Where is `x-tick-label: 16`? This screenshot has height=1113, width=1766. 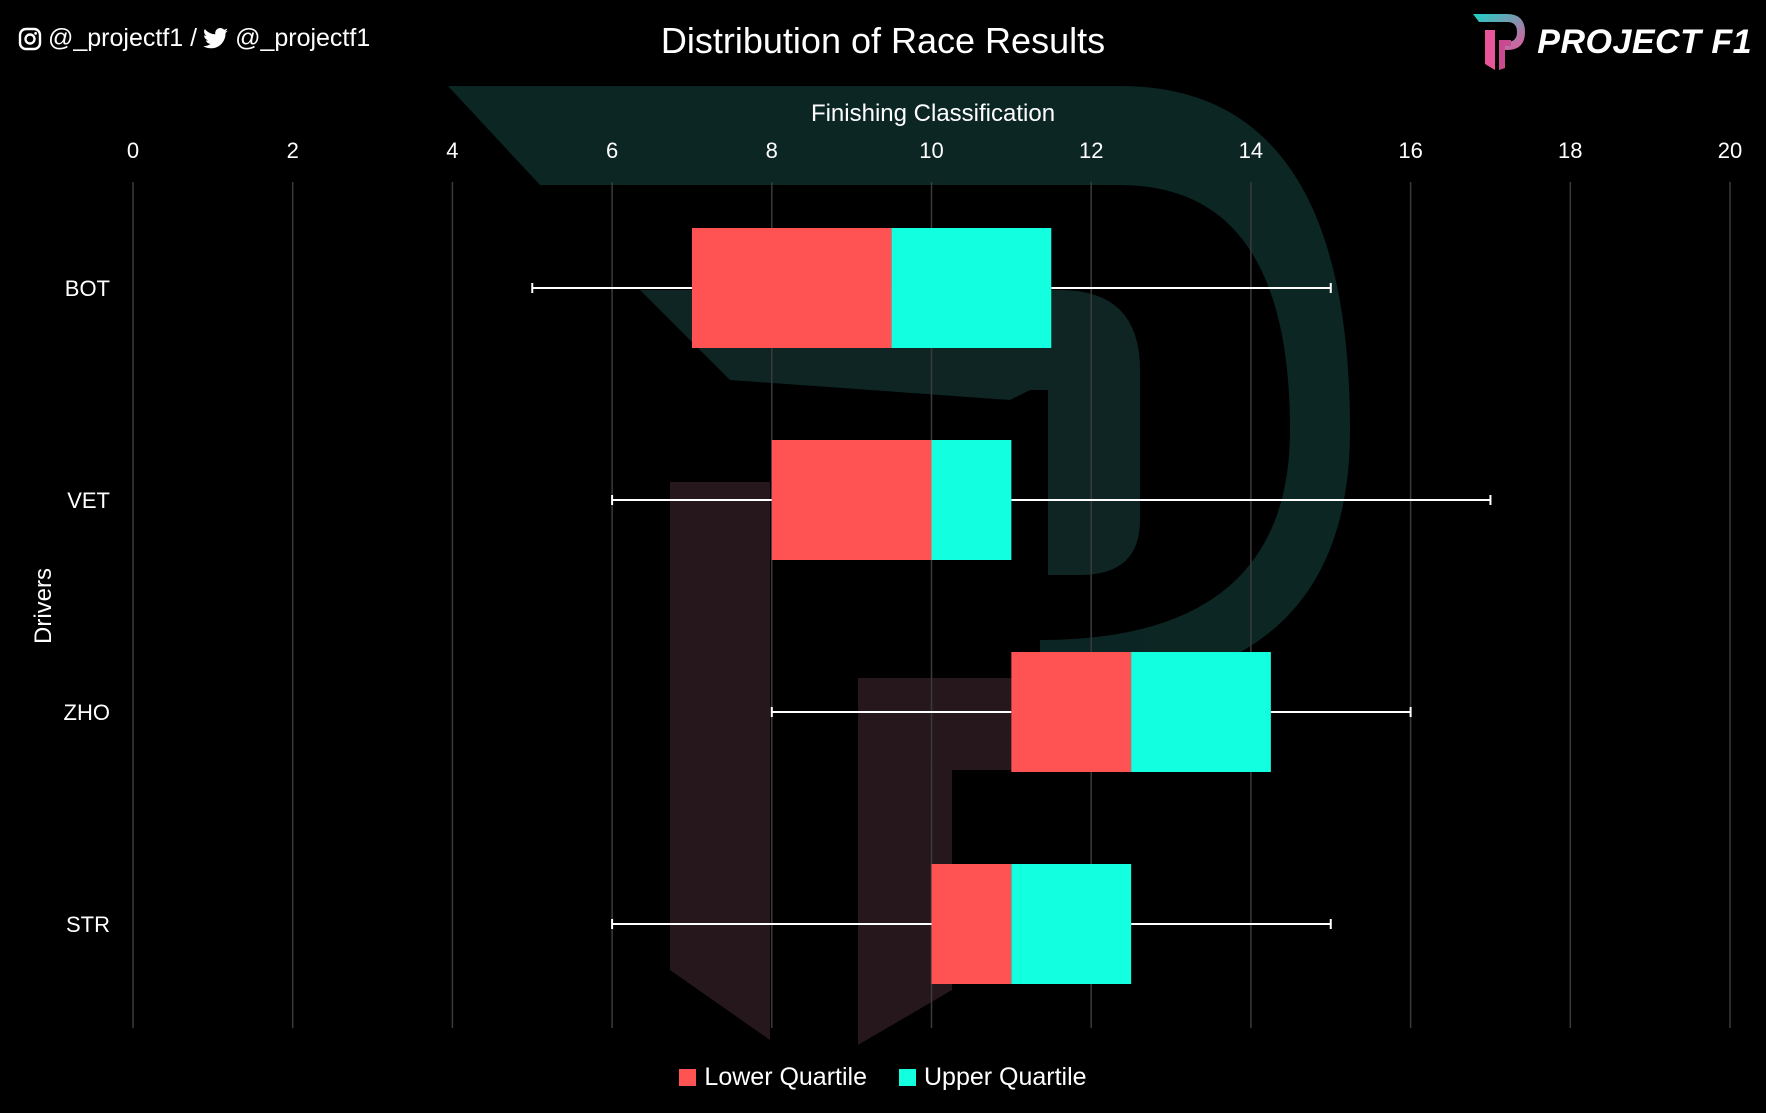
x-tick-label: 16 is located at coordinates (1410, 150).